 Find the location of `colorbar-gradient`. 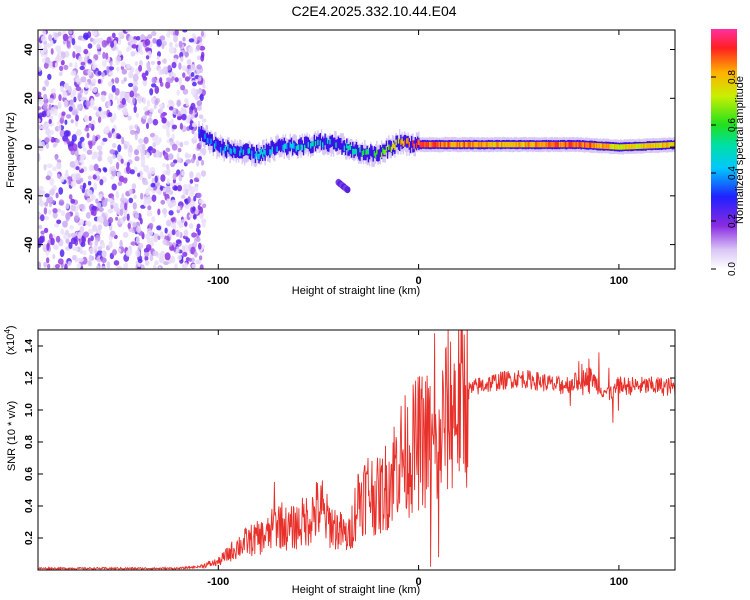

colorbar-gradient is located at coordinates (724, 149).